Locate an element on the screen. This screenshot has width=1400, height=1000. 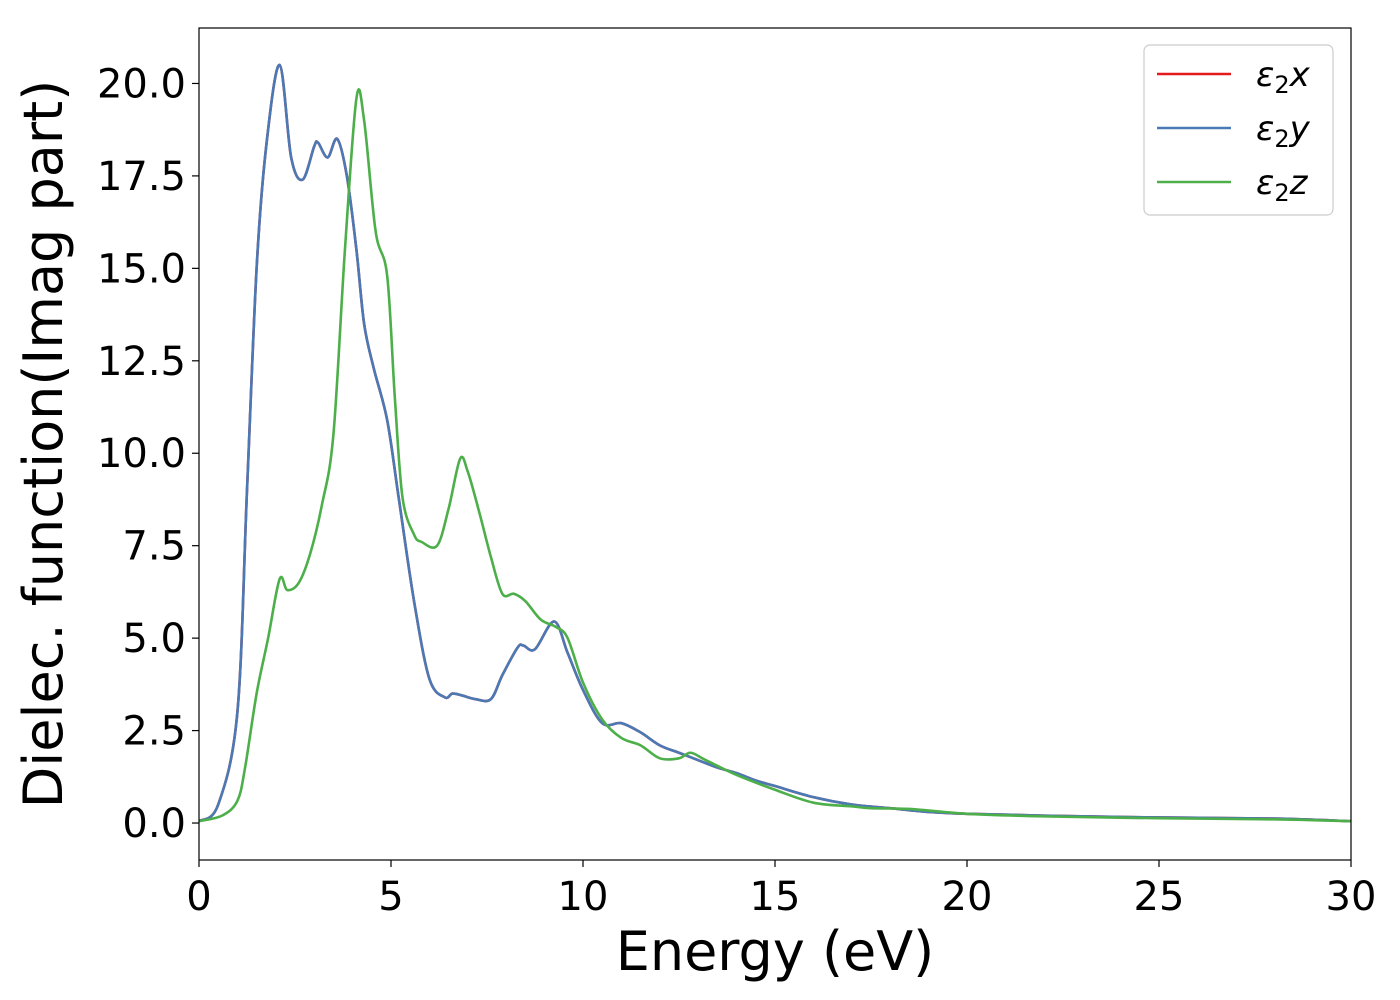
y-tick-label: 10.0 is located at coordinates (141, 454).